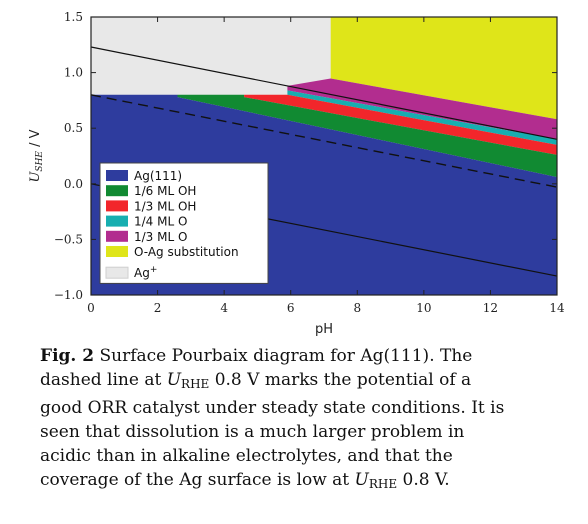 Image resolution: width=588 pixels, height=524 pixels. Describe the element at coordinates (68, 295) in the screenshot. I see `y-tick-label: −1.0` at that location.